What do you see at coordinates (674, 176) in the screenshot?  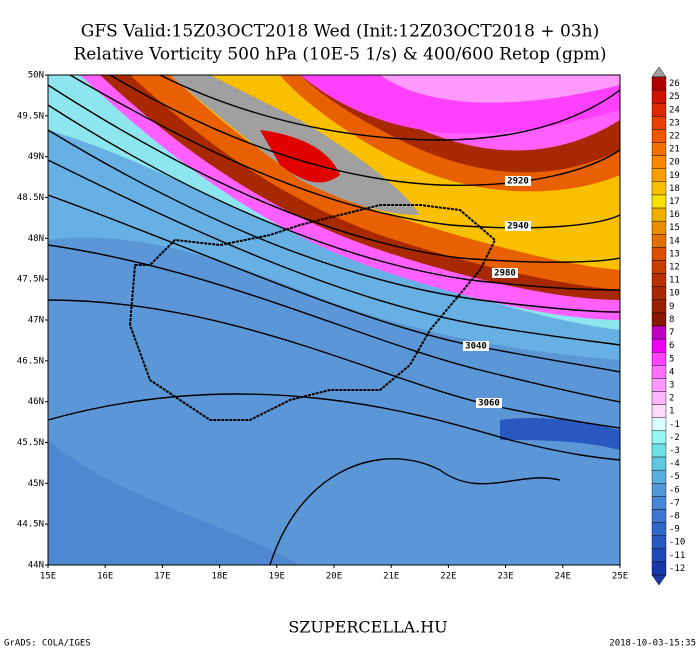 I see `colorbar-label: 19` at bounding box center [674, 176].